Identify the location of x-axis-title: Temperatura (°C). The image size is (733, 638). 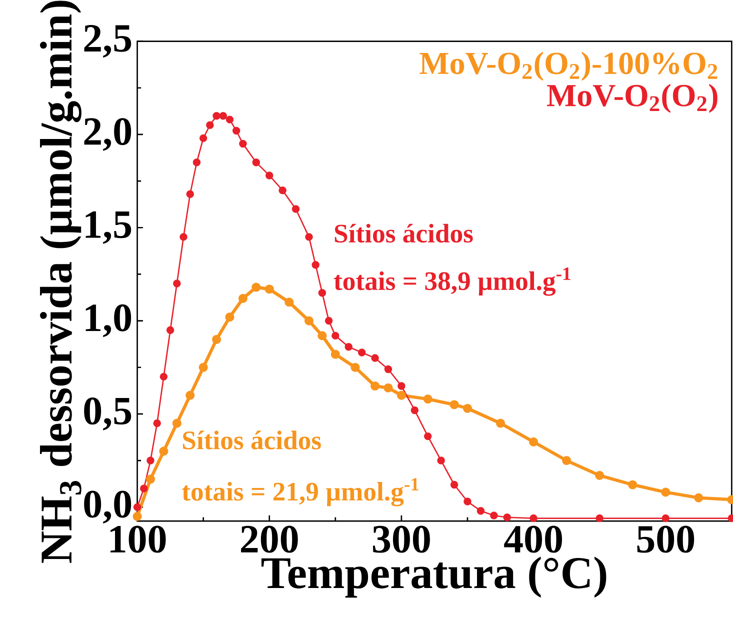
(433, 577).